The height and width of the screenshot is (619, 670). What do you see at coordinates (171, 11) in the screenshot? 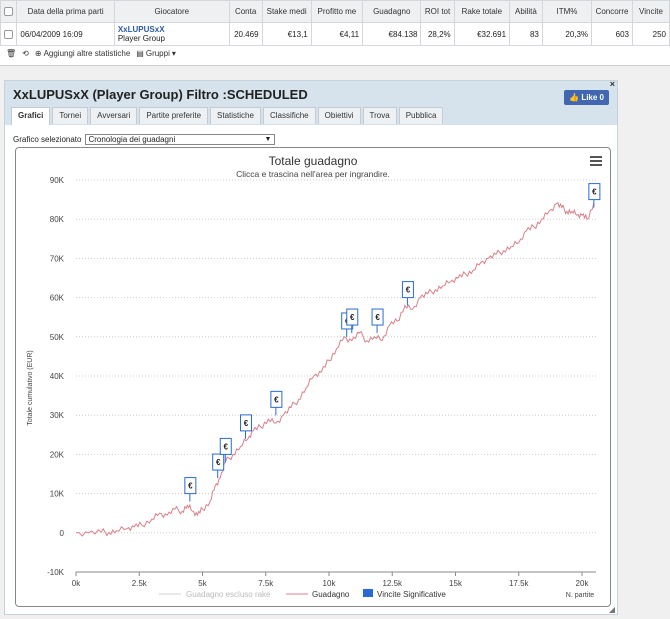
I see `col-header: Giocatore` at bounding box center [171, 11].